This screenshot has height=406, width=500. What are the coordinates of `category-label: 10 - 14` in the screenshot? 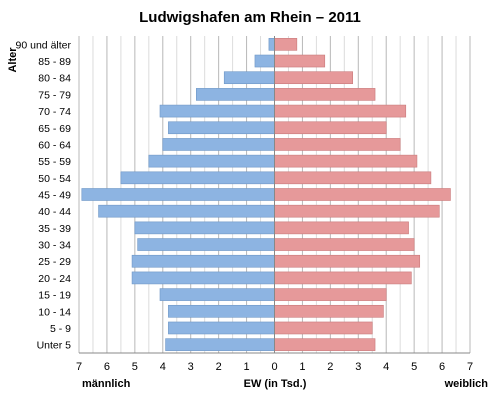 It's located at (54, 312).